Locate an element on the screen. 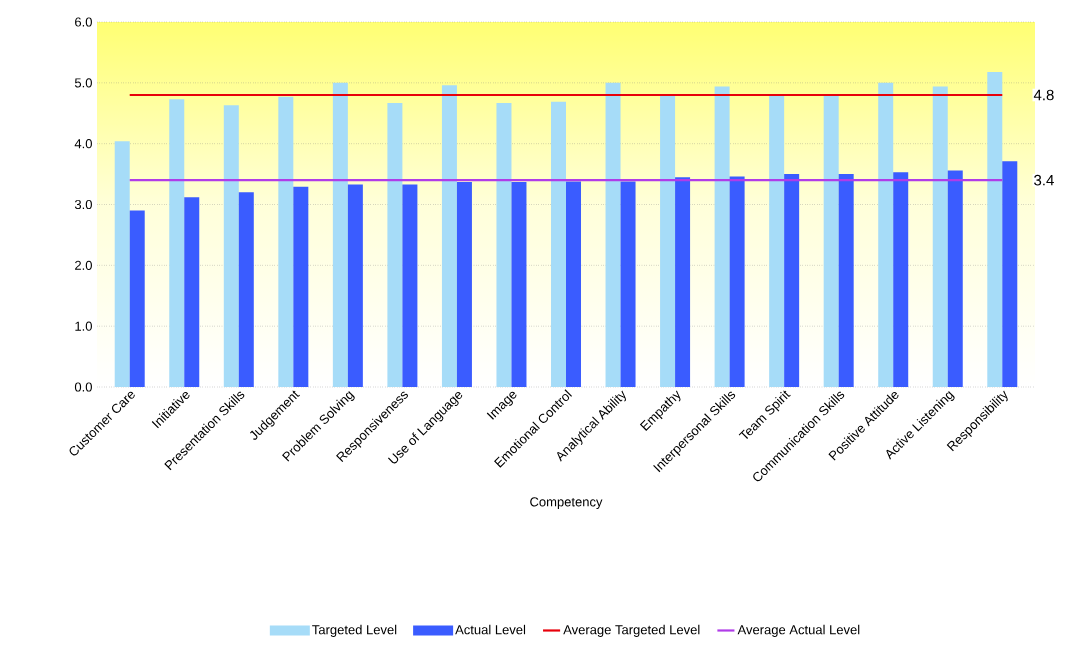  legend-label: Targeted Level is located at coordinates (354, 630).